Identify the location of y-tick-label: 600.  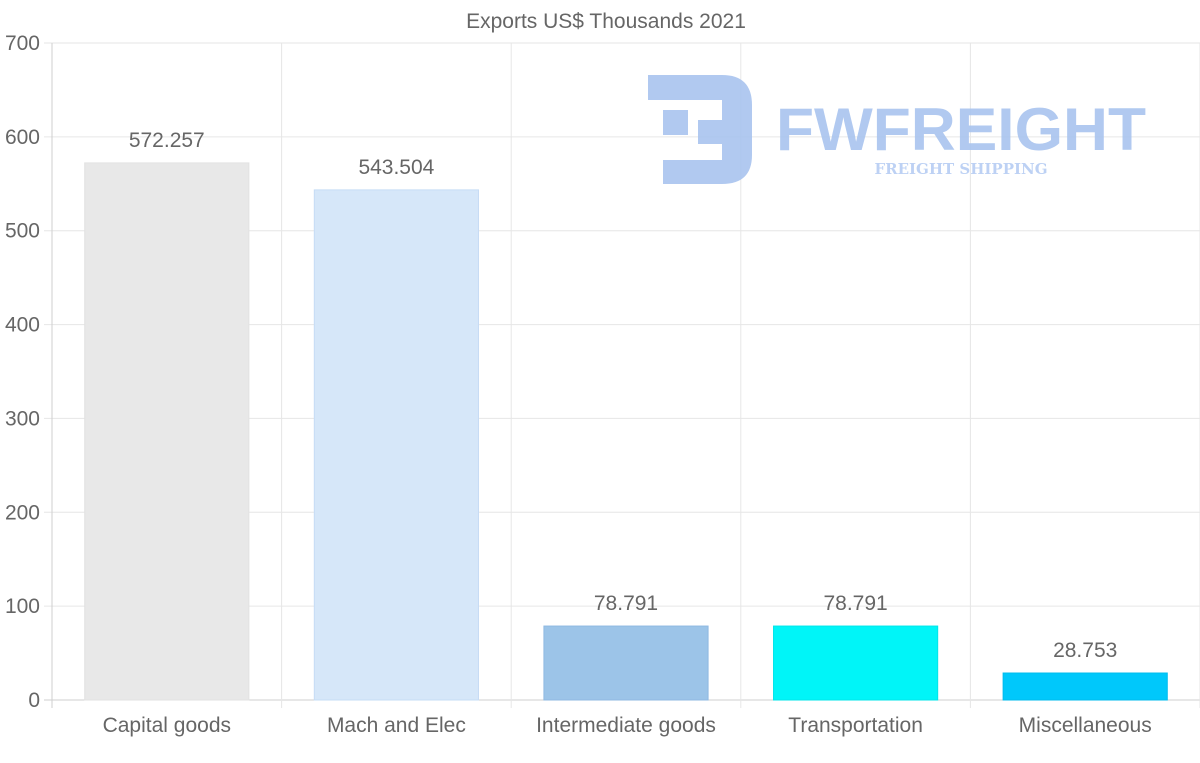
(22, 137).